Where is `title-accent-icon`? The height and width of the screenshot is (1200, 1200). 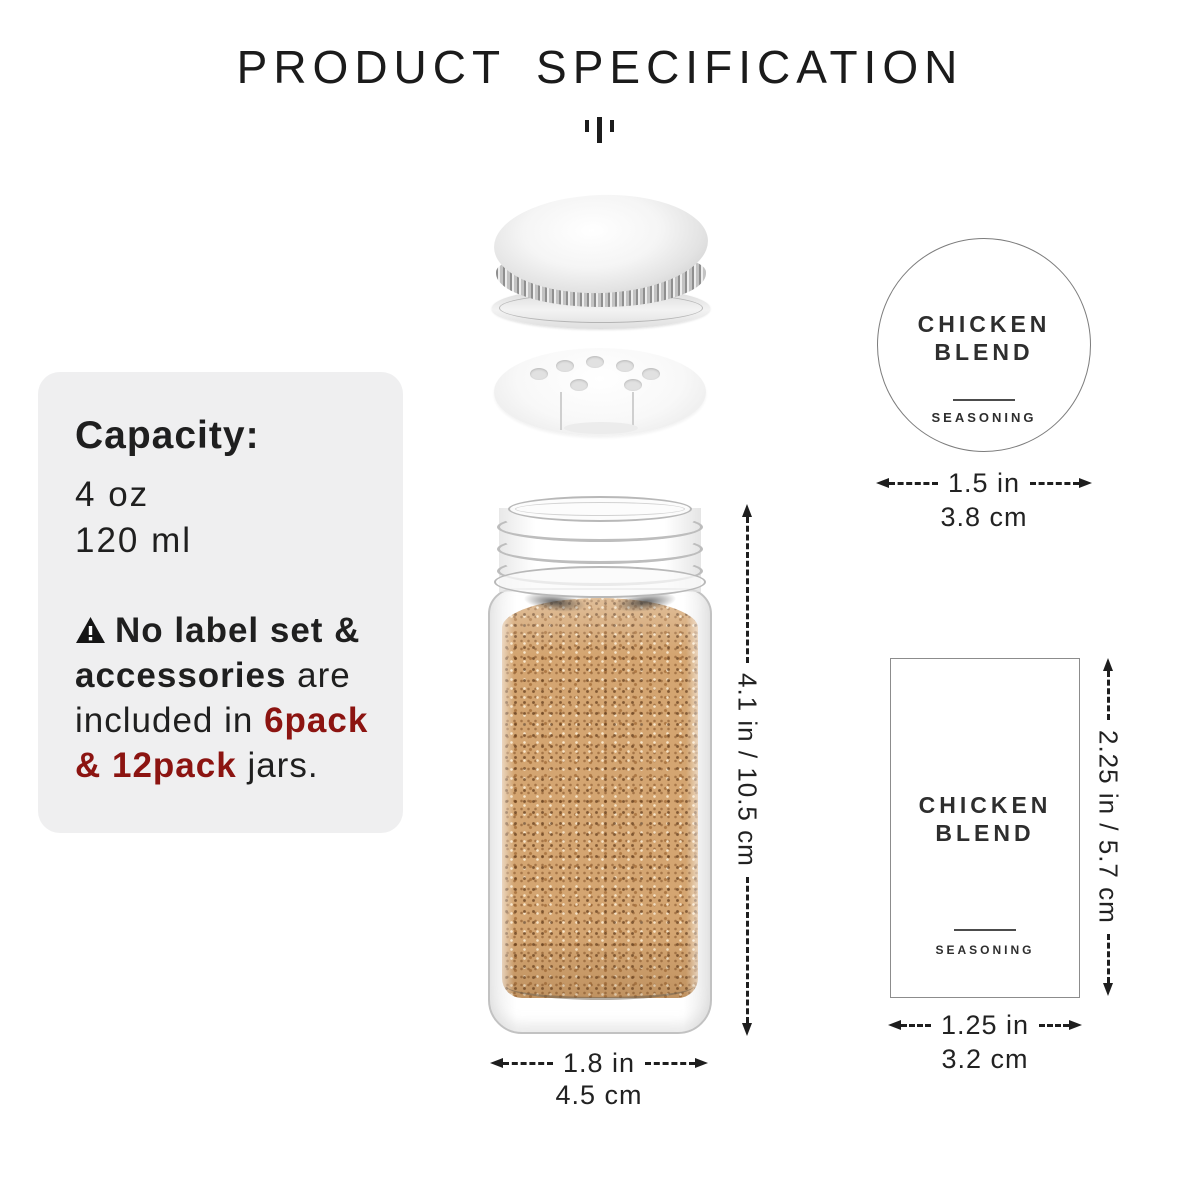
title-accent-icon is located at coordinates (601, 131).